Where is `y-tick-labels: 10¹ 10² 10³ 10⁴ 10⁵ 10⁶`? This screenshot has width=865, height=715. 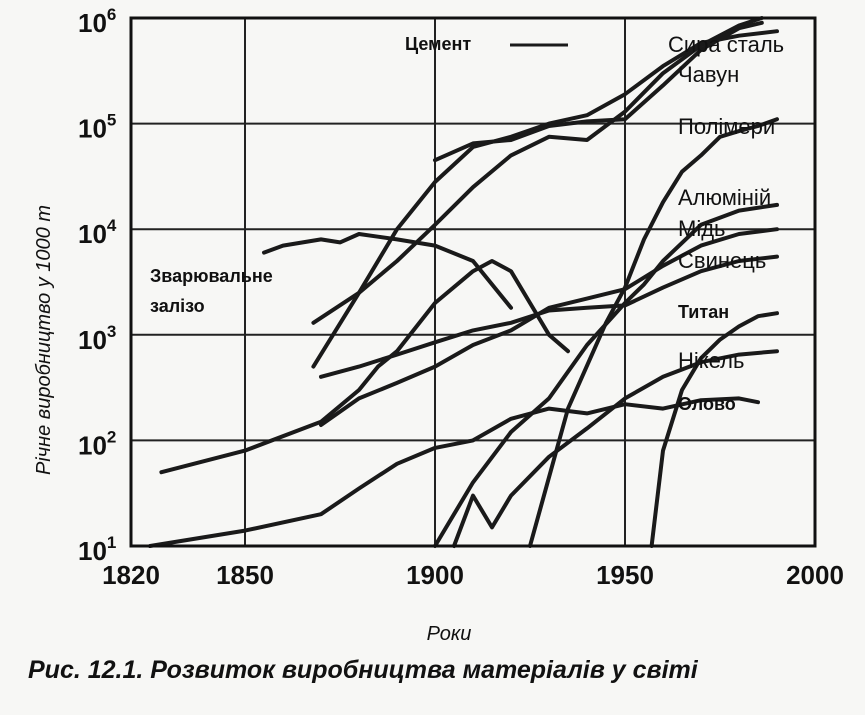
y-tick-labels: 10¹ 10² 10³ 10⁴ 10⁵ 10⁶ is located at coordinates (97, 285).